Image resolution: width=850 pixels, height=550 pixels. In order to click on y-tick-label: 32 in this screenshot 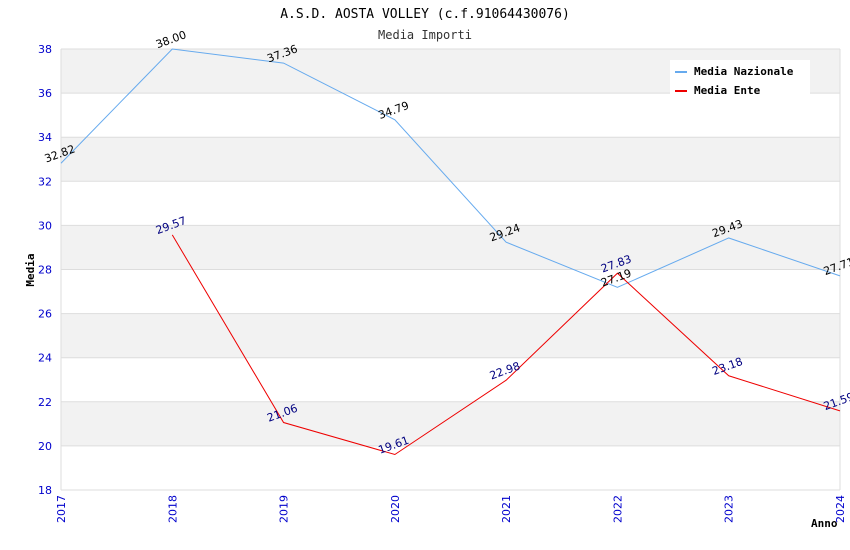, I will do `click(45, 181)`.